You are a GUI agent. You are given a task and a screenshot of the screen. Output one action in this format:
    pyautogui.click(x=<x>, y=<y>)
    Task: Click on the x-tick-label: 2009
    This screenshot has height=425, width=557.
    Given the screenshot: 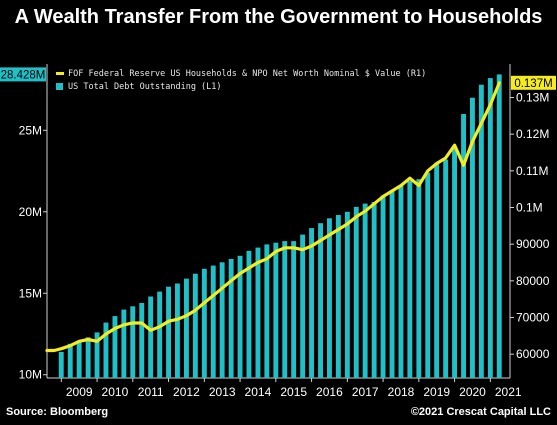 What is the action you would take?
    pyautogui.click(x=79, y=392)
    